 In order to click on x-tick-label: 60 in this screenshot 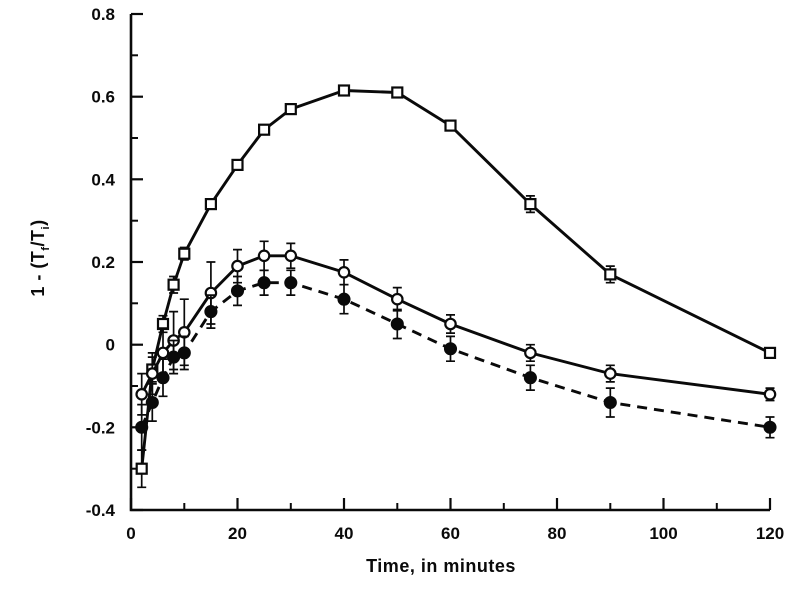, I will do `click(450, 533)`.